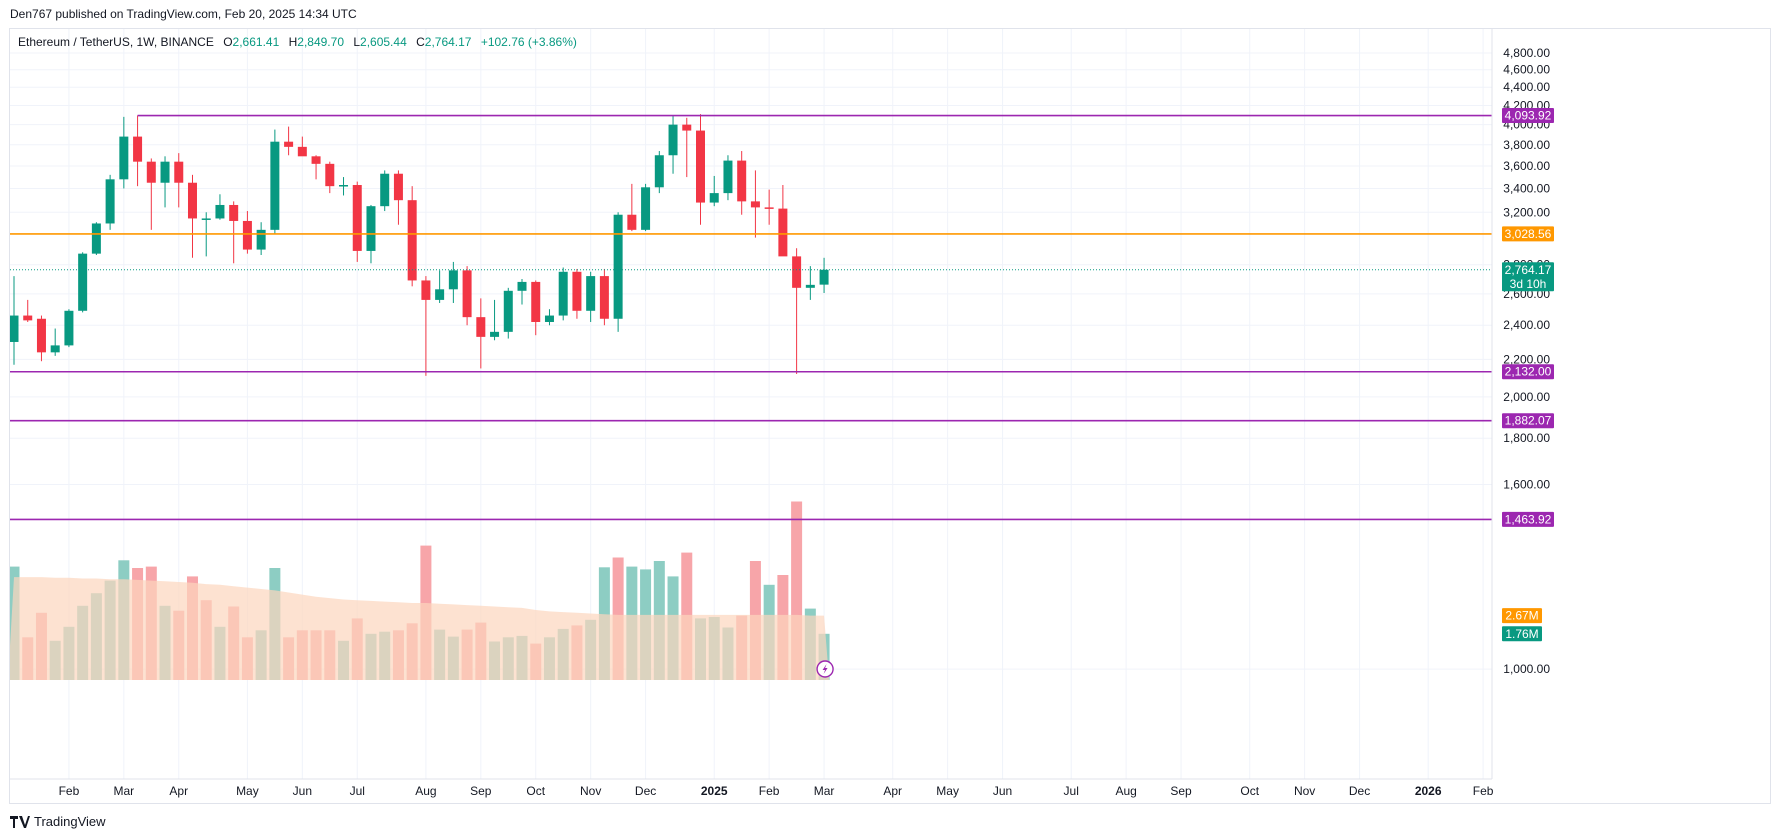 The height and width of the screenshot is (839, 1790). I want to click on price-tick-label: 2,200.00, so click(1526, 359).